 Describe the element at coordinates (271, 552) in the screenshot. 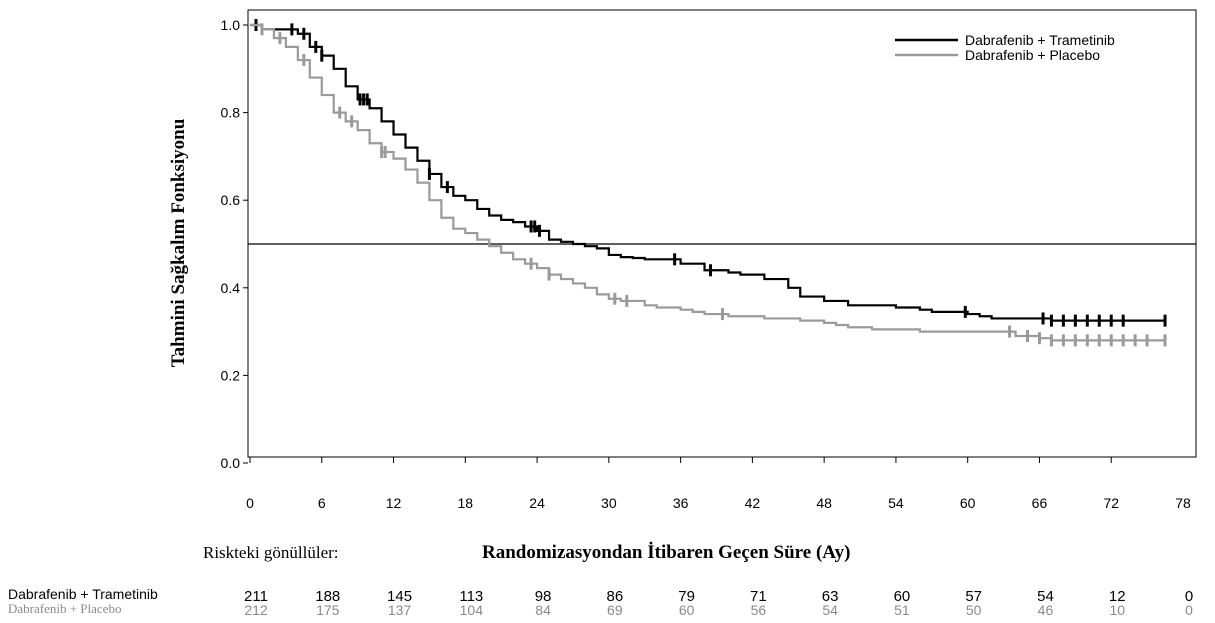

I see `risk-table-title: Riskteki gönüllüler:` at that location.